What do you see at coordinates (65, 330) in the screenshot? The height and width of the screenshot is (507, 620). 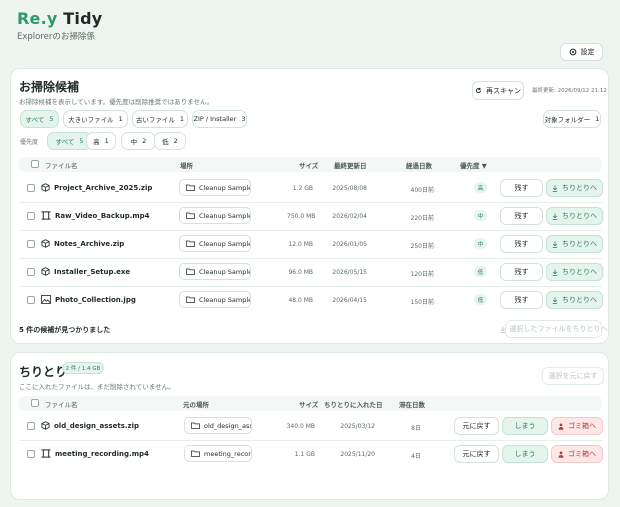 I see `found-count: 5 件の候補が見つかりました` at bounding box center [65, 330].